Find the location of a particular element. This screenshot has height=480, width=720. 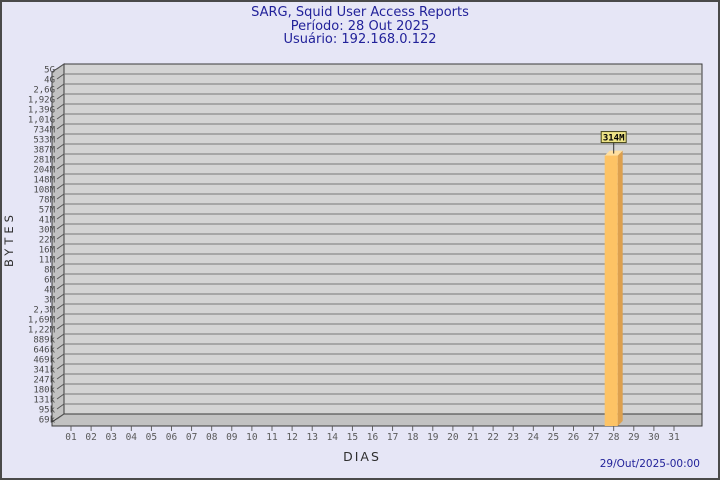

x-tick-label: 27 is located at coordinates (593, 437).